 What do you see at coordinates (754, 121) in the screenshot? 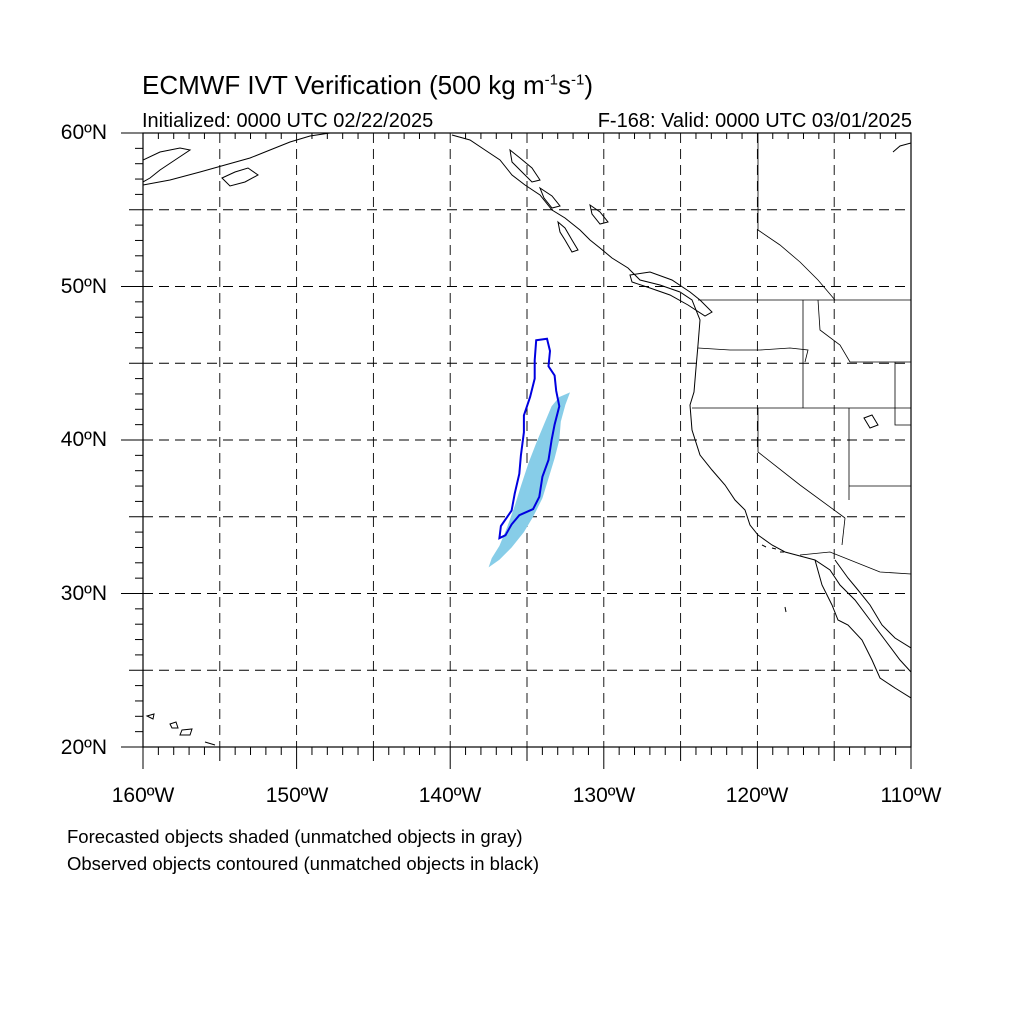
I see `valid-time: F-168: Valid: 0000 UTC 03/01/2025` at bounding box center [754, 121].